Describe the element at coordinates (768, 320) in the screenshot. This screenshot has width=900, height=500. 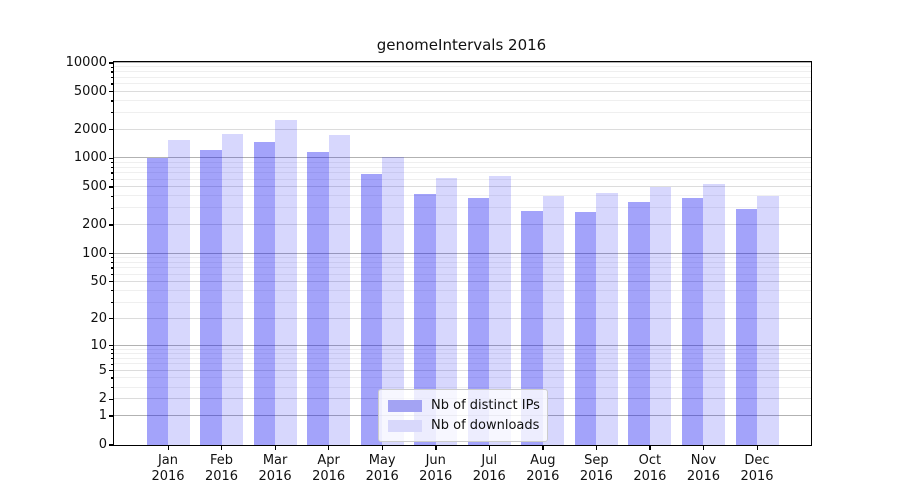
I see `bar-downloads-dec` at that location.